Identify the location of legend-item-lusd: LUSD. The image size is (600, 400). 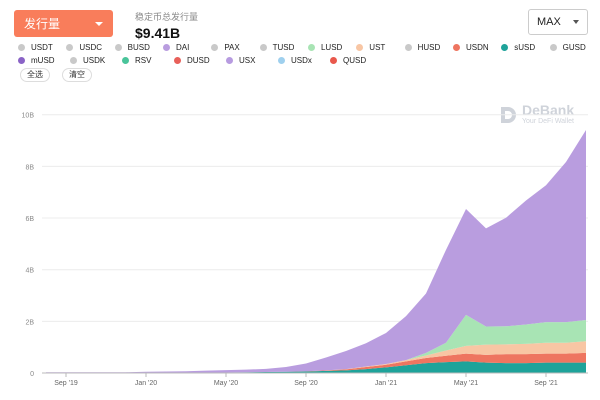
(331, 47).